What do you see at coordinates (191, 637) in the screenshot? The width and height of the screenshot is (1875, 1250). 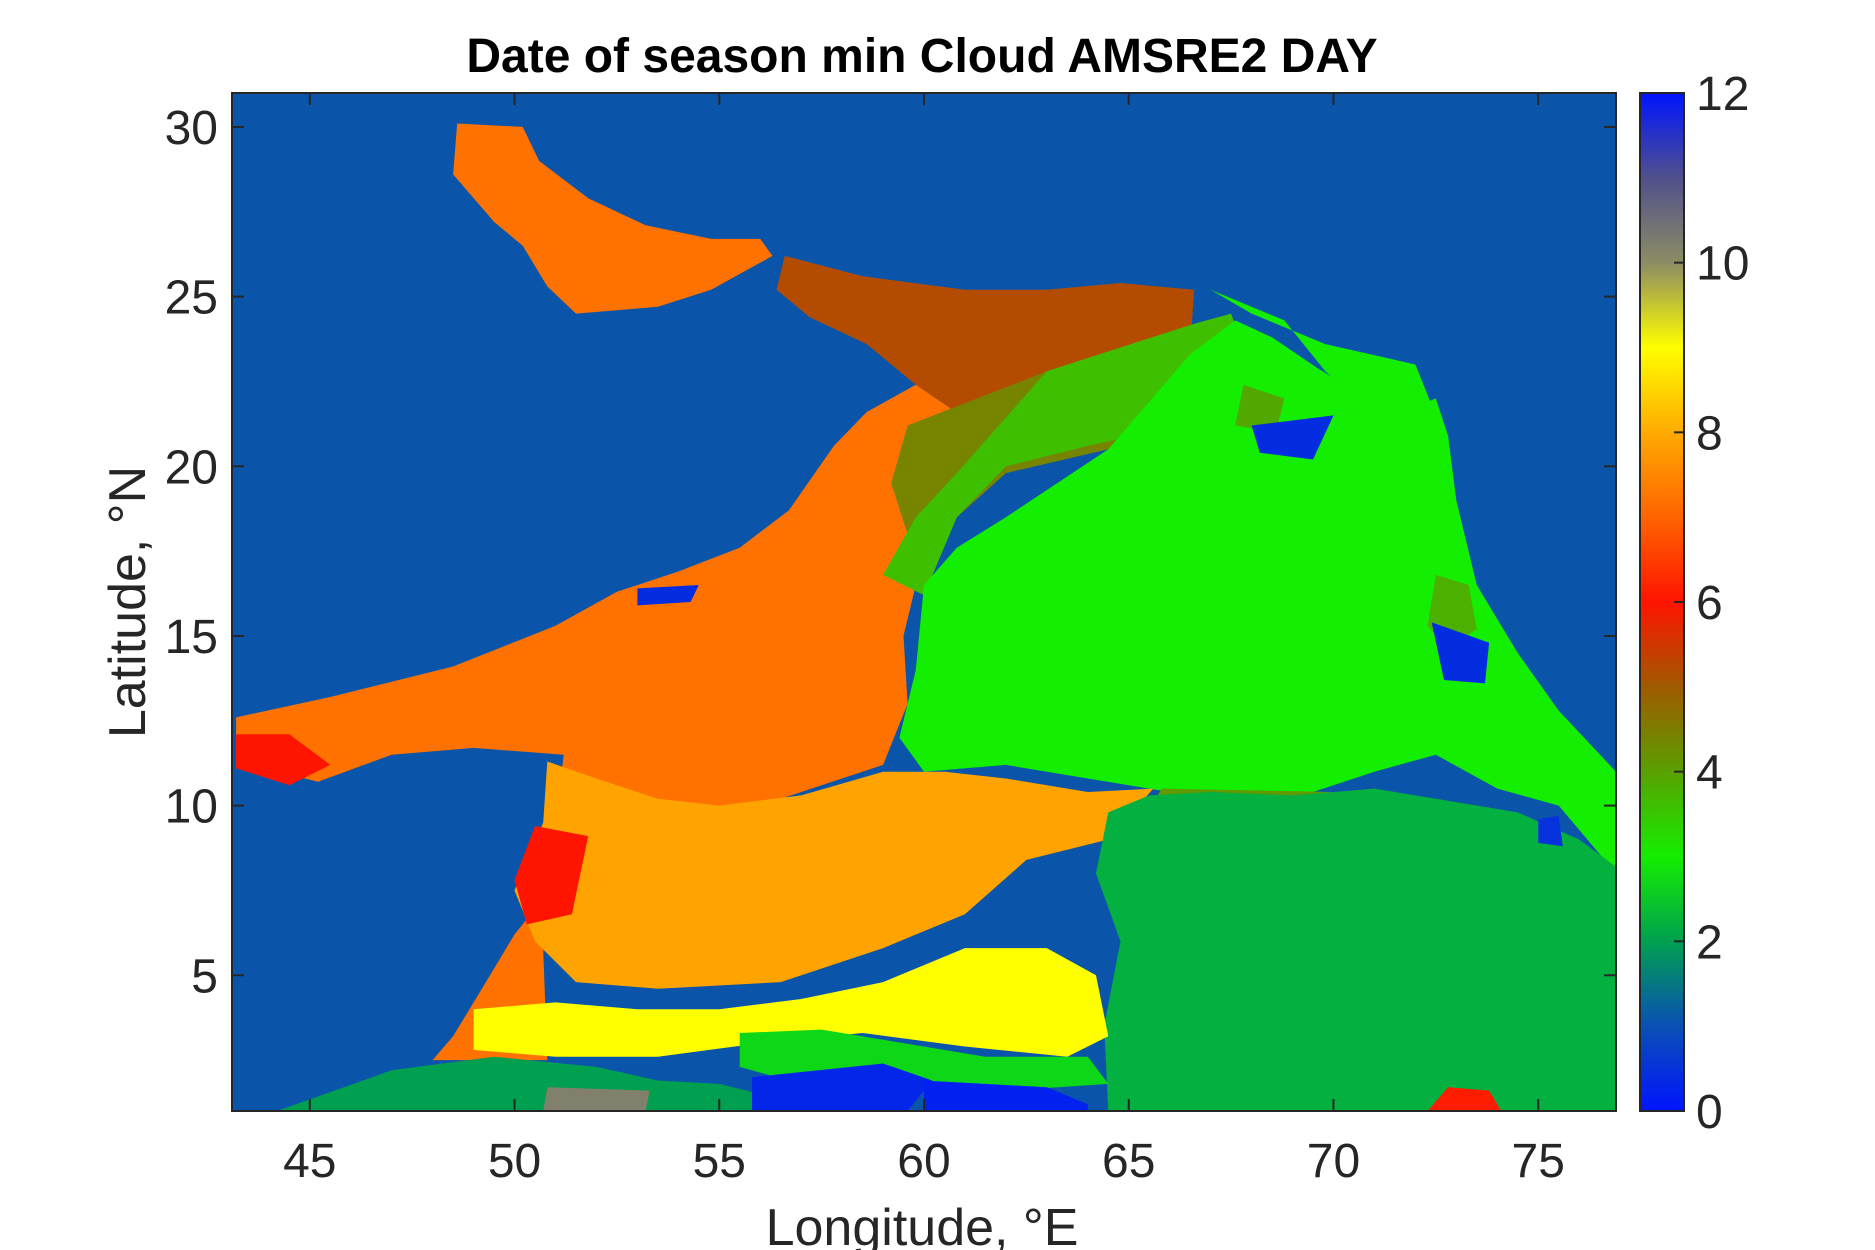 I see `y-tick-label: 15` at bounding box center [191, 637].